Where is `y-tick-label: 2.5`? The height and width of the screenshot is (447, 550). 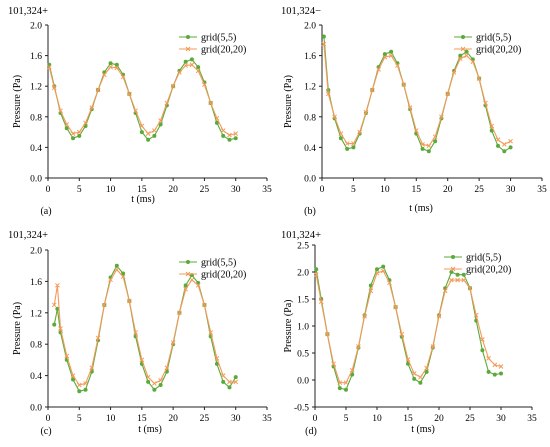 y-tick-label: 2.5 is located at coordinates (303, 247).